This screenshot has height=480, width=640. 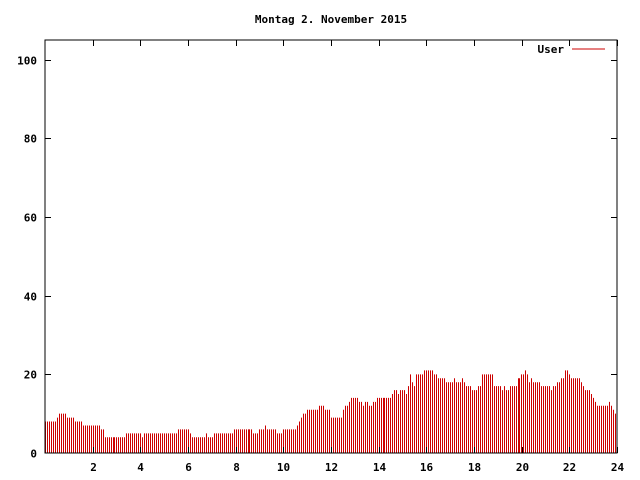 What do you see at coordinates (283, 467) in the screenshot?
I see `x-tick-label: 10` at bounding box center [283, 467].